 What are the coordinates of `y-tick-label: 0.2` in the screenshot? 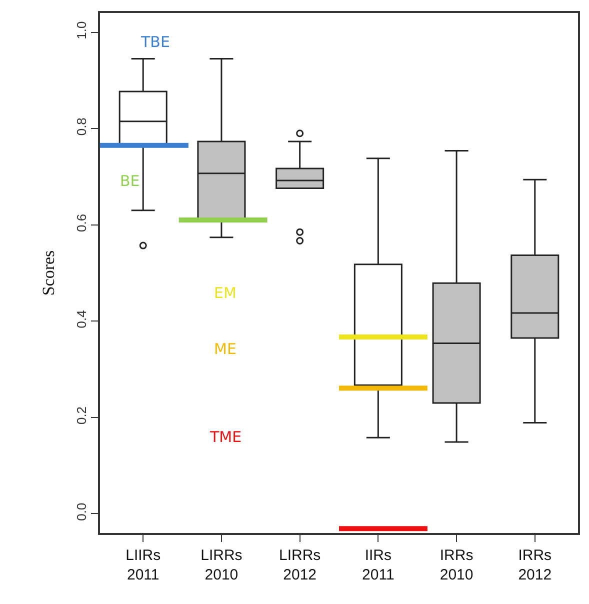 It's located at (81, 415).